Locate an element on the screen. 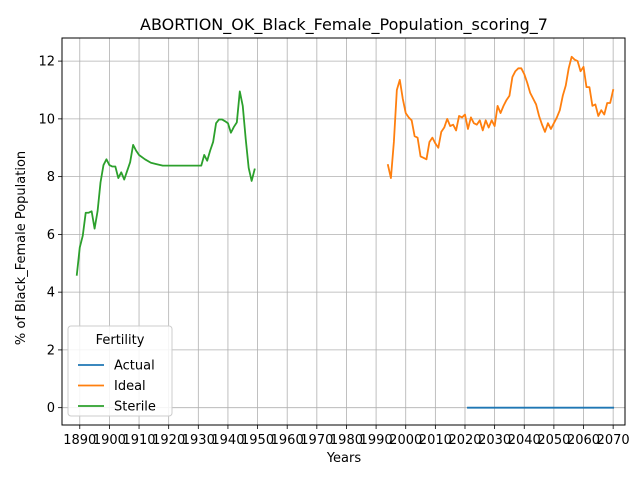 The image size is (640, 480). y-tick-label: 6 is located at coordinates (51, 235).